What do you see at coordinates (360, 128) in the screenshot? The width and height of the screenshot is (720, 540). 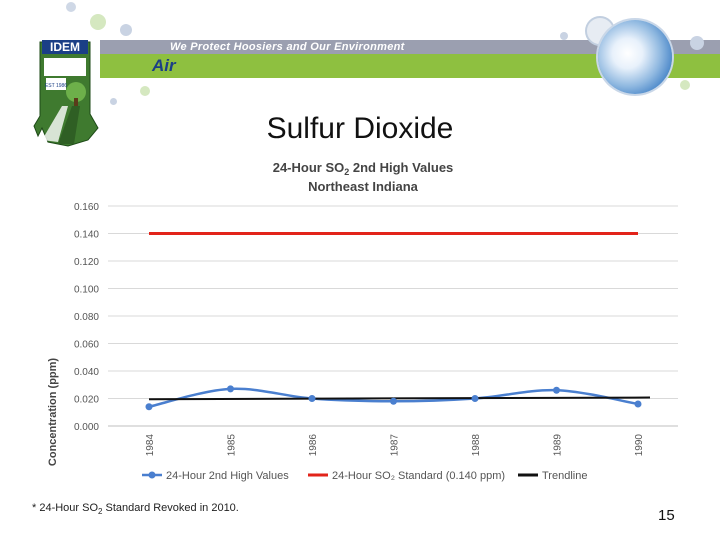 I see `slide-title: Sulfur Dioxide` at bounding box center [360, 128].